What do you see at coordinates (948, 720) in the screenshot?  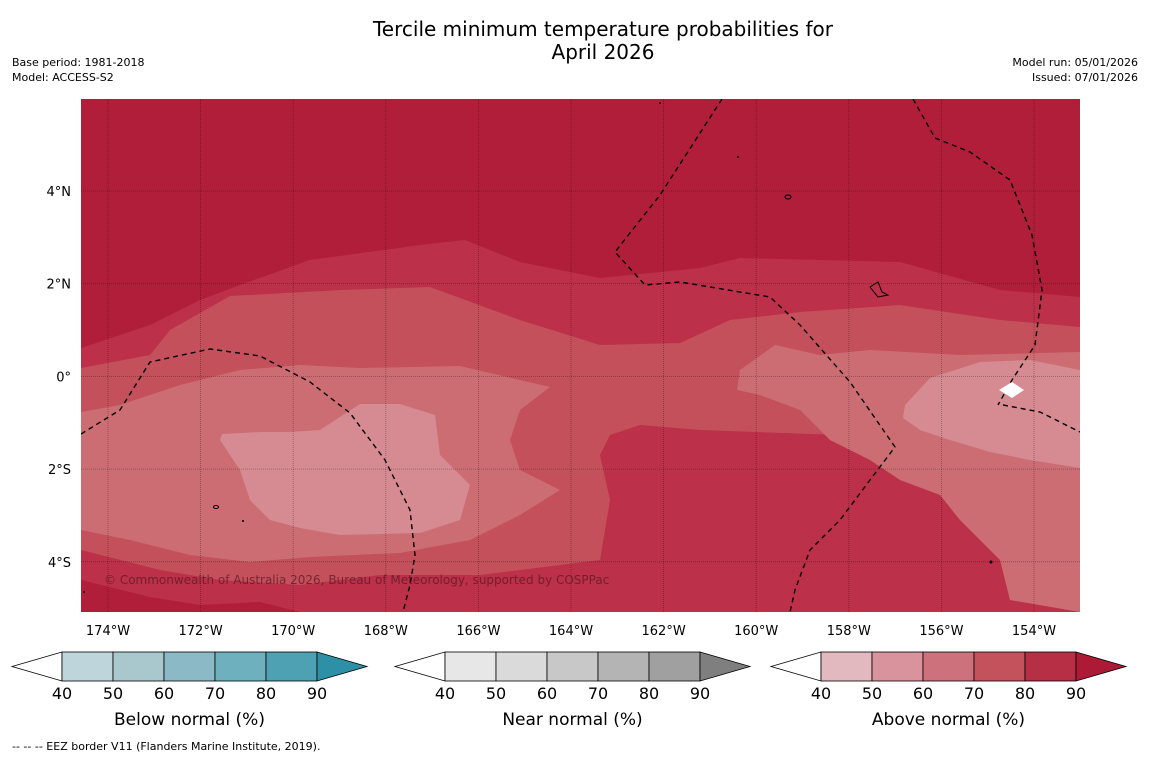 I see `colorbar-label: Above normal (%)` at bounding box center [948, 720].